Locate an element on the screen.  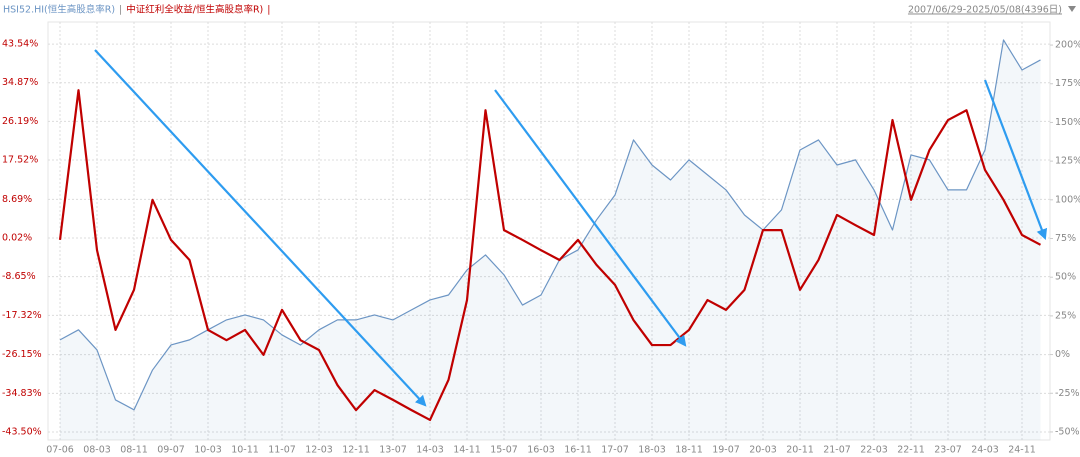
y-tick-label: 34.87% is located at coordinates (20, 82).